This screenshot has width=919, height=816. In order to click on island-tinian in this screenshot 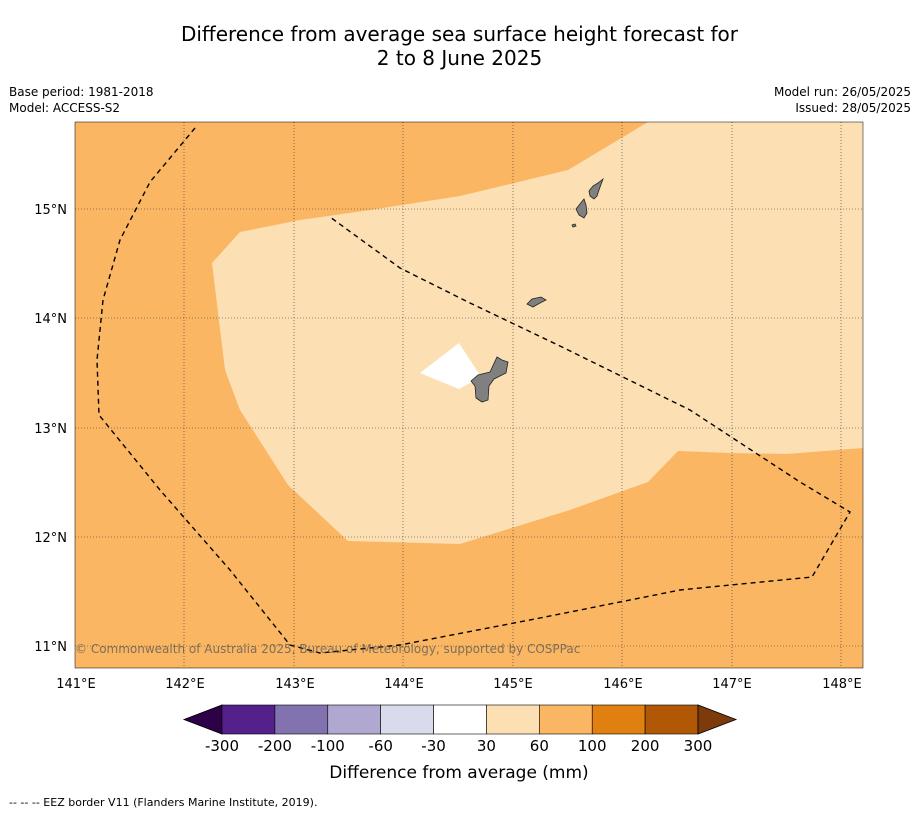, I will do `click(581, 208)`.